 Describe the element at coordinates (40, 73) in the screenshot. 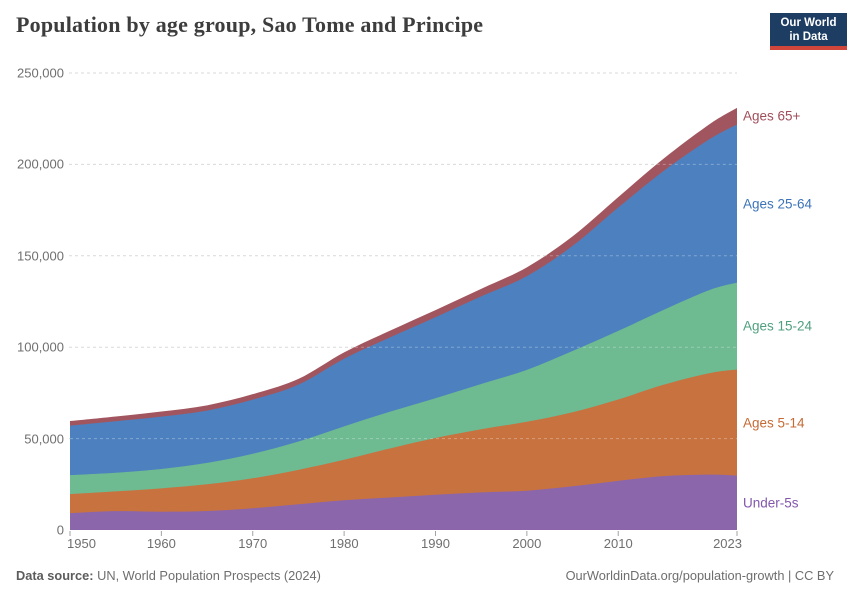

I see `y-tick-label: 250,000` at that location.